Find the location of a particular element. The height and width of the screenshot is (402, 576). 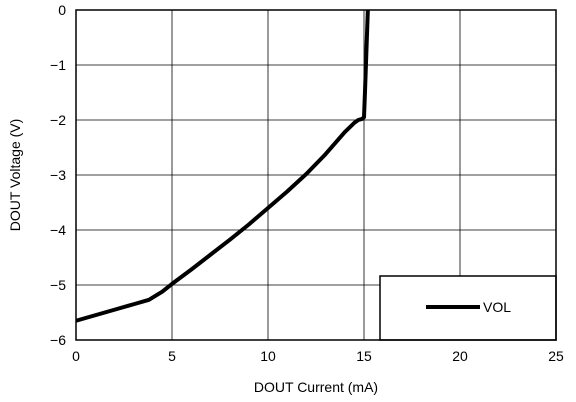

x-tick-label-1: 5 is located at coordinates (172, 356).